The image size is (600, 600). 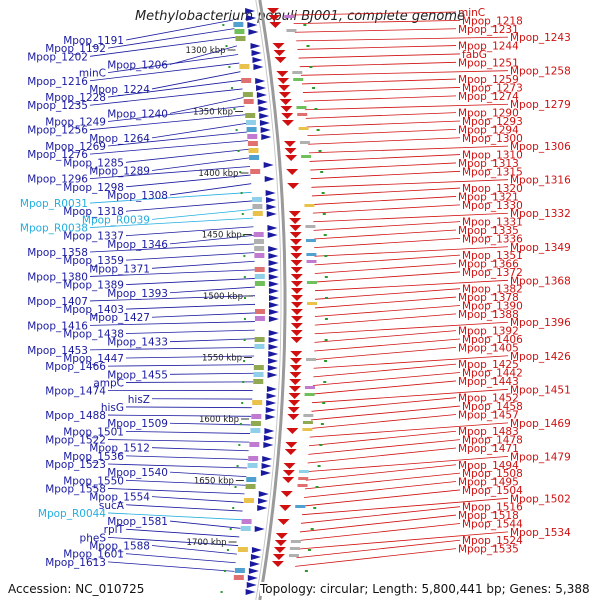 I want to click on gene-label-left: Mpop_1240, so click(x=137, y=114).